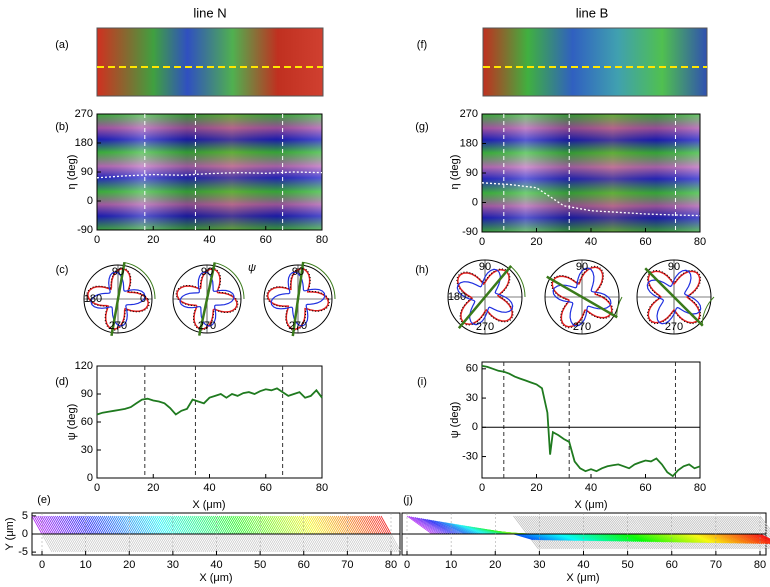  What do you see at coordinates (485, 267) in the screenshot?
I see `angle-label: 90` at bounding box center [485, 267].